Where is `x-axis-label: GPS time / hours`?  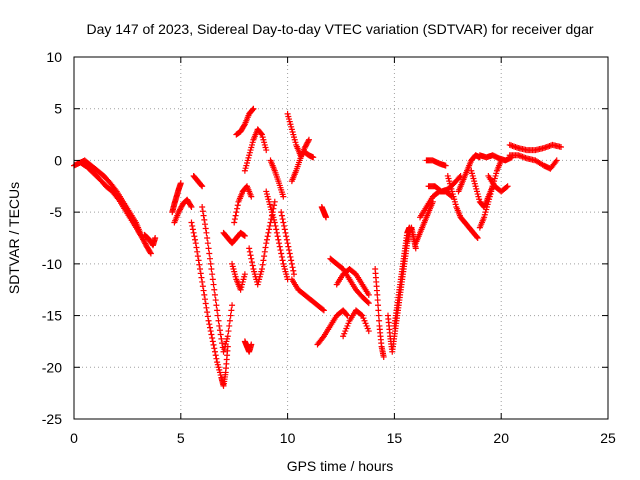 x-axis-label: GPS time / hours is located at coordinates (340, 466).